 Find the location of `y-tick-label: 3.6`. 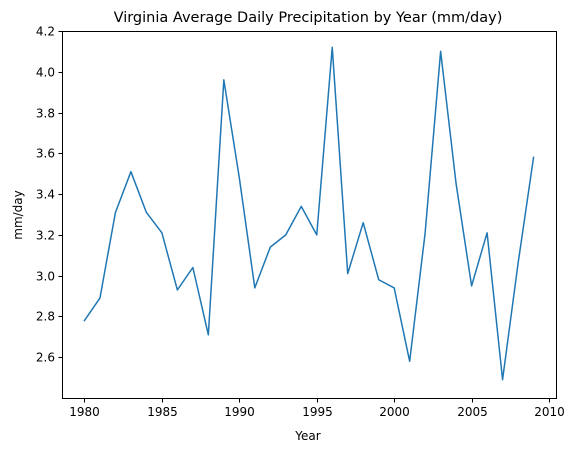

y-tick-label: 3.6 is located at coordinates (45, 154).